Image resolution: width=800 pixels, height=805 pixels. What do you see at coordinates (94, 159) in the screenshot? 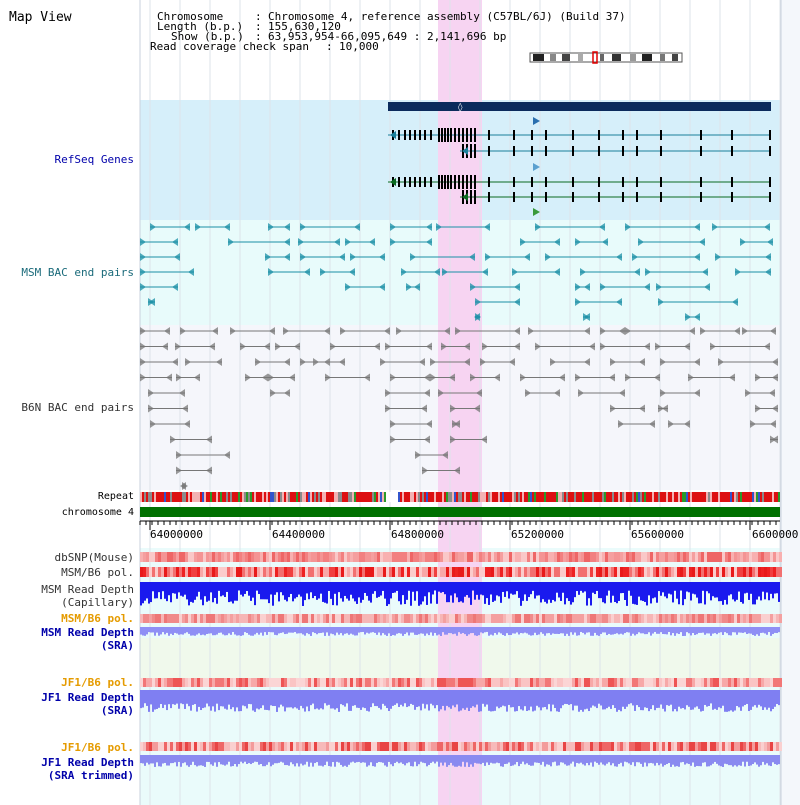
I see `track-label-refseq: RefSeq Genes` at bounding box center [94, 159].